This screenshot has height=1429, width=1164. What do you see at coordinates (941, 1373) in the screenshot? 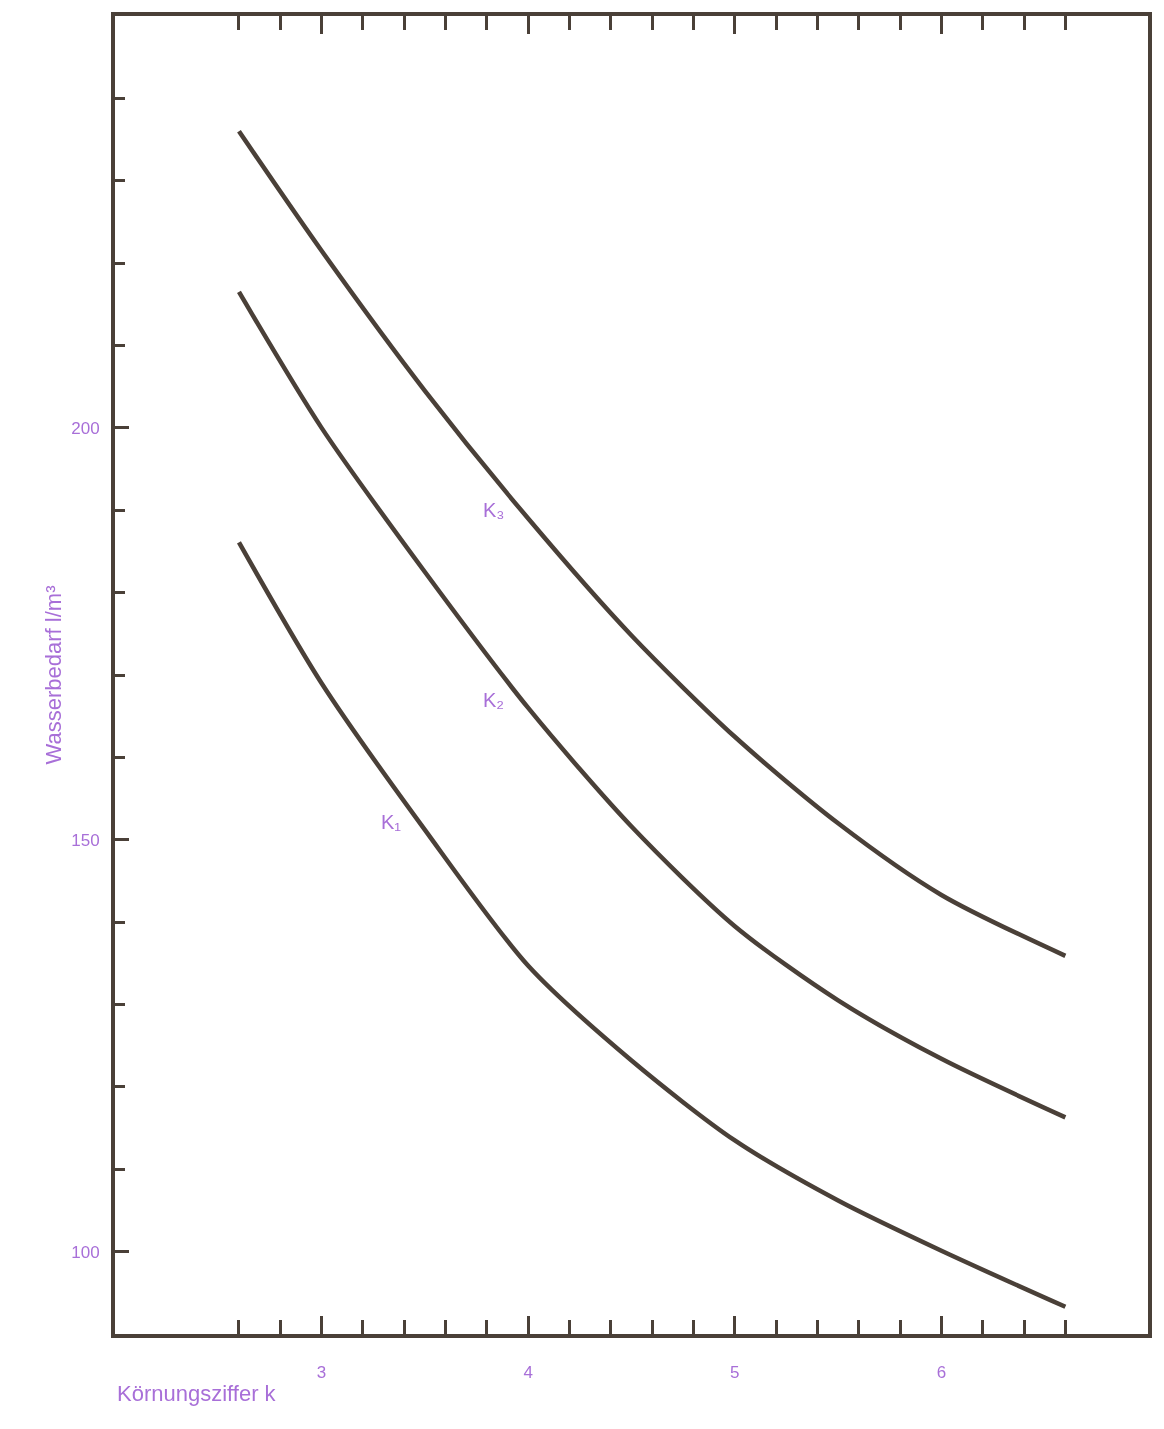
I see `x-tick-label: 6` at bounding box center [941, 1373].